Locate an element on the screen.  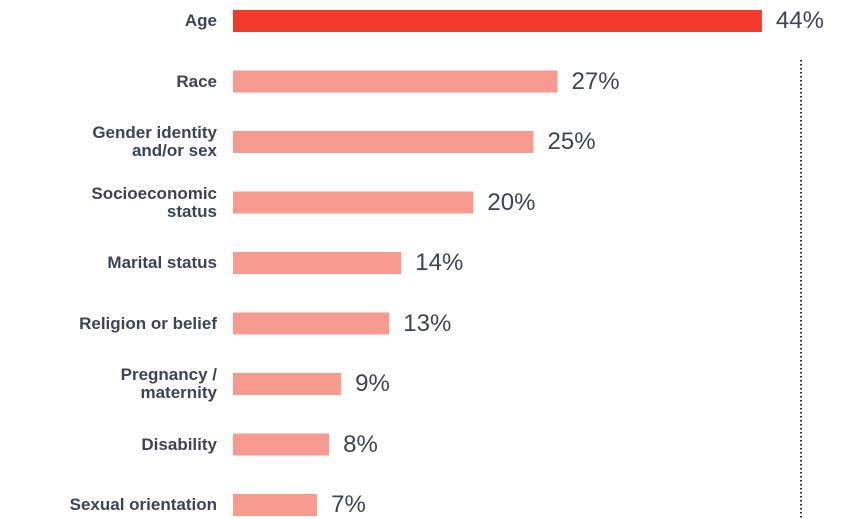
value-label: 8% is located at coordinates (360, 444).